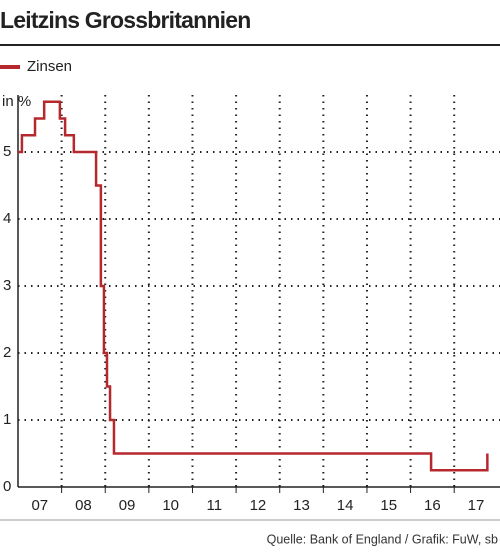 This screenshot has width=500, height=554. What do you see at coordinates (476, 505) in the screenshot?
I see `x-tick-label: 17` at bounding box center [476, 505].